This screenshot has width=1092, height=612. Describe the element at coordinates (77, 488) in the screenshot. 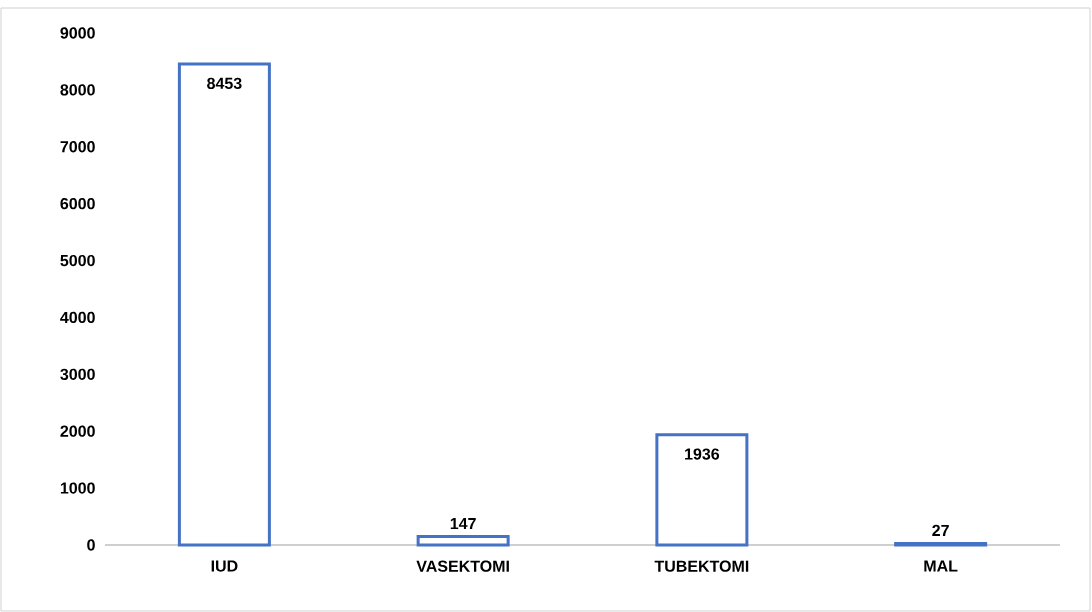

I see `y-tick-label: 1000` at that location.